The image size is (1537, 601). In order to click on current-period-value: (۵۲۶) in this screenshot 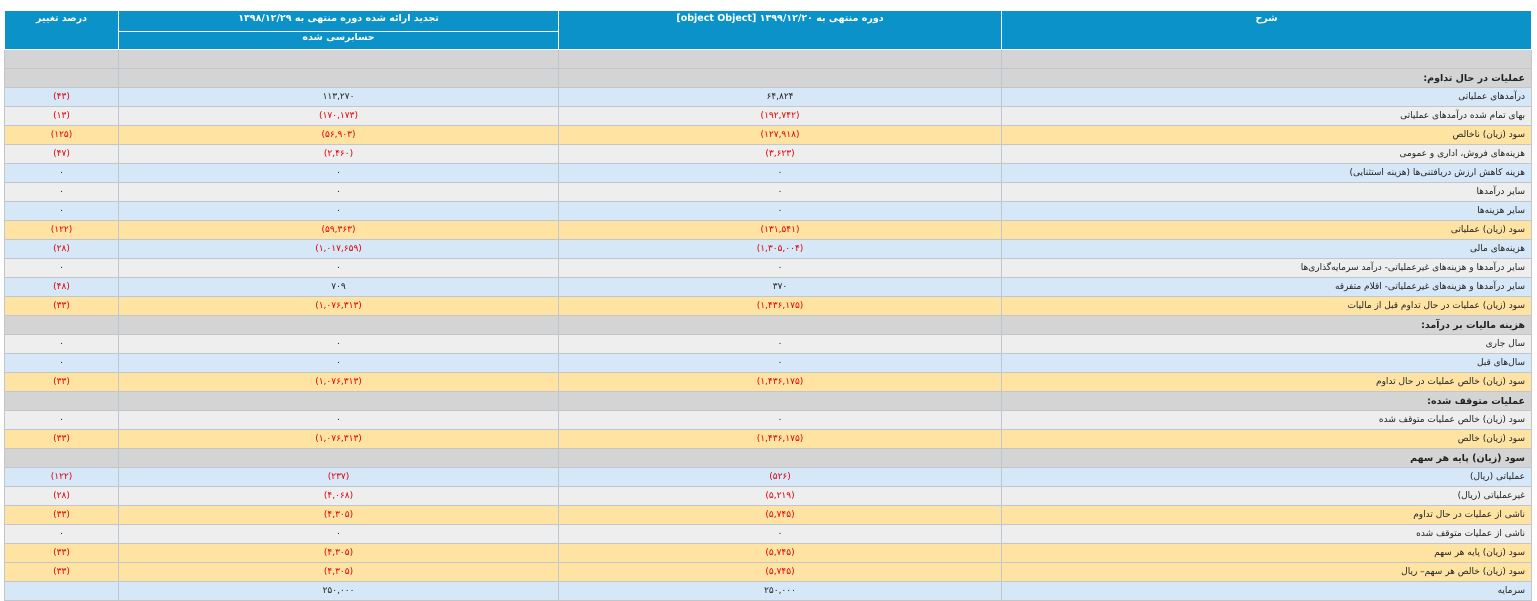, I will do `click(780, 477)`.